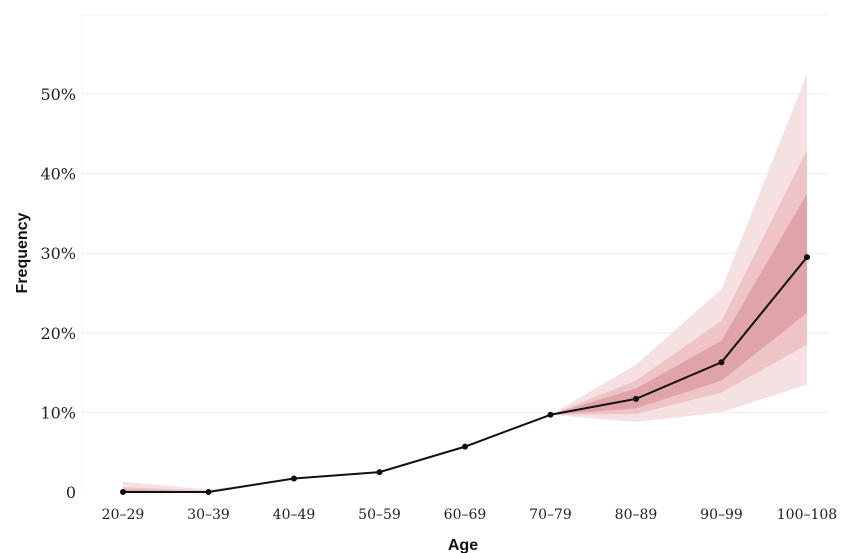  Describe the element at coordinates (58, 253) in the screenshot. I see `y-tick-label: 30%` at that location.